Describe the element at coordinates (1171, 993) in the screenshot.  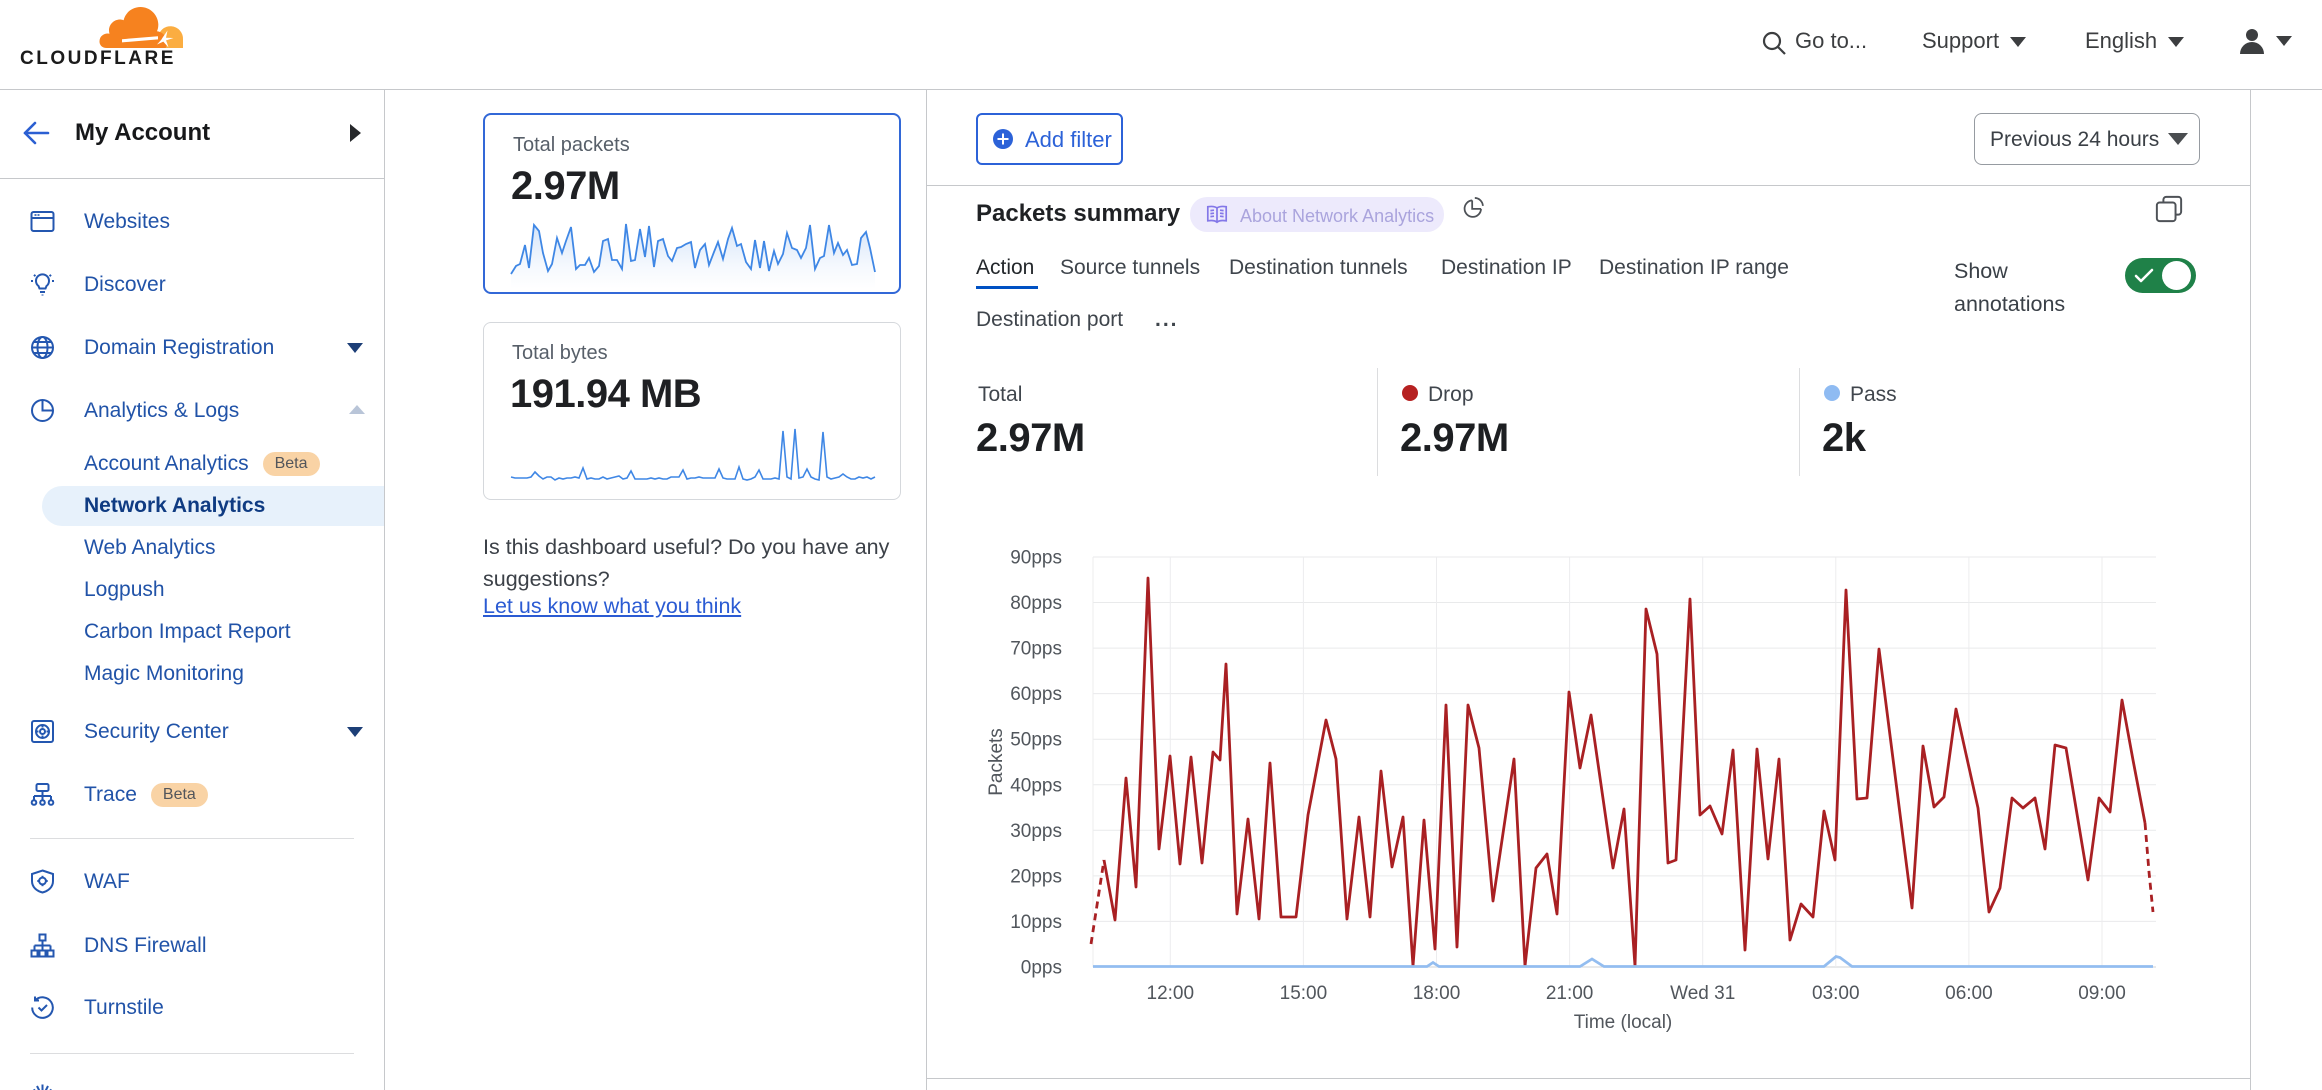
I see `svg-text: 12:00` at that location.